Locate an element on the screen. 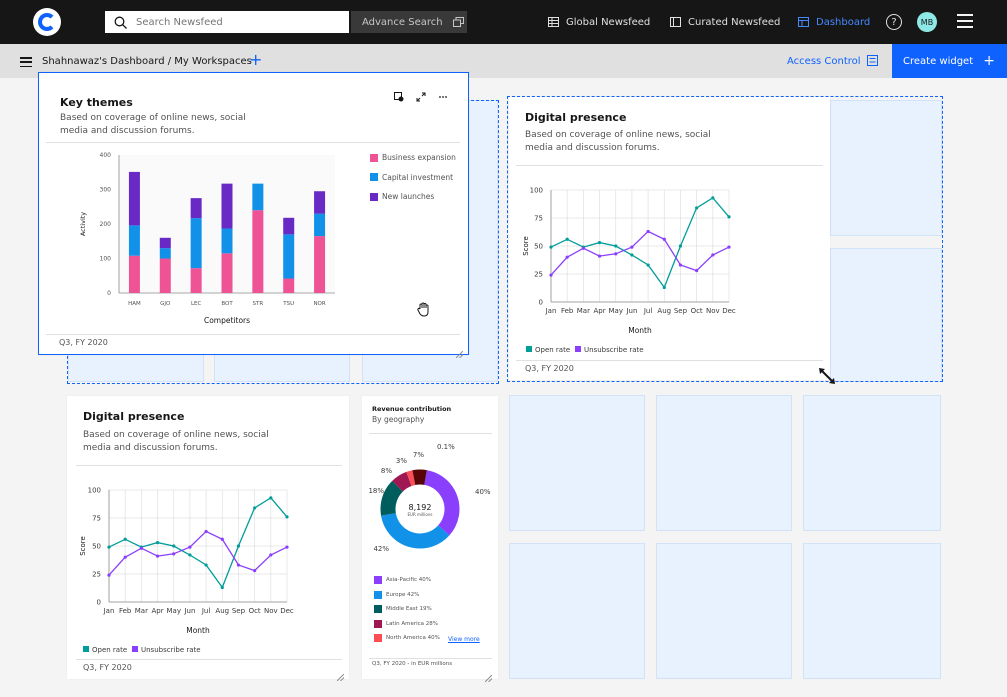 This screenshot has height=697, width=1007. view-more-link: View more is located at coordinates (464, 639).